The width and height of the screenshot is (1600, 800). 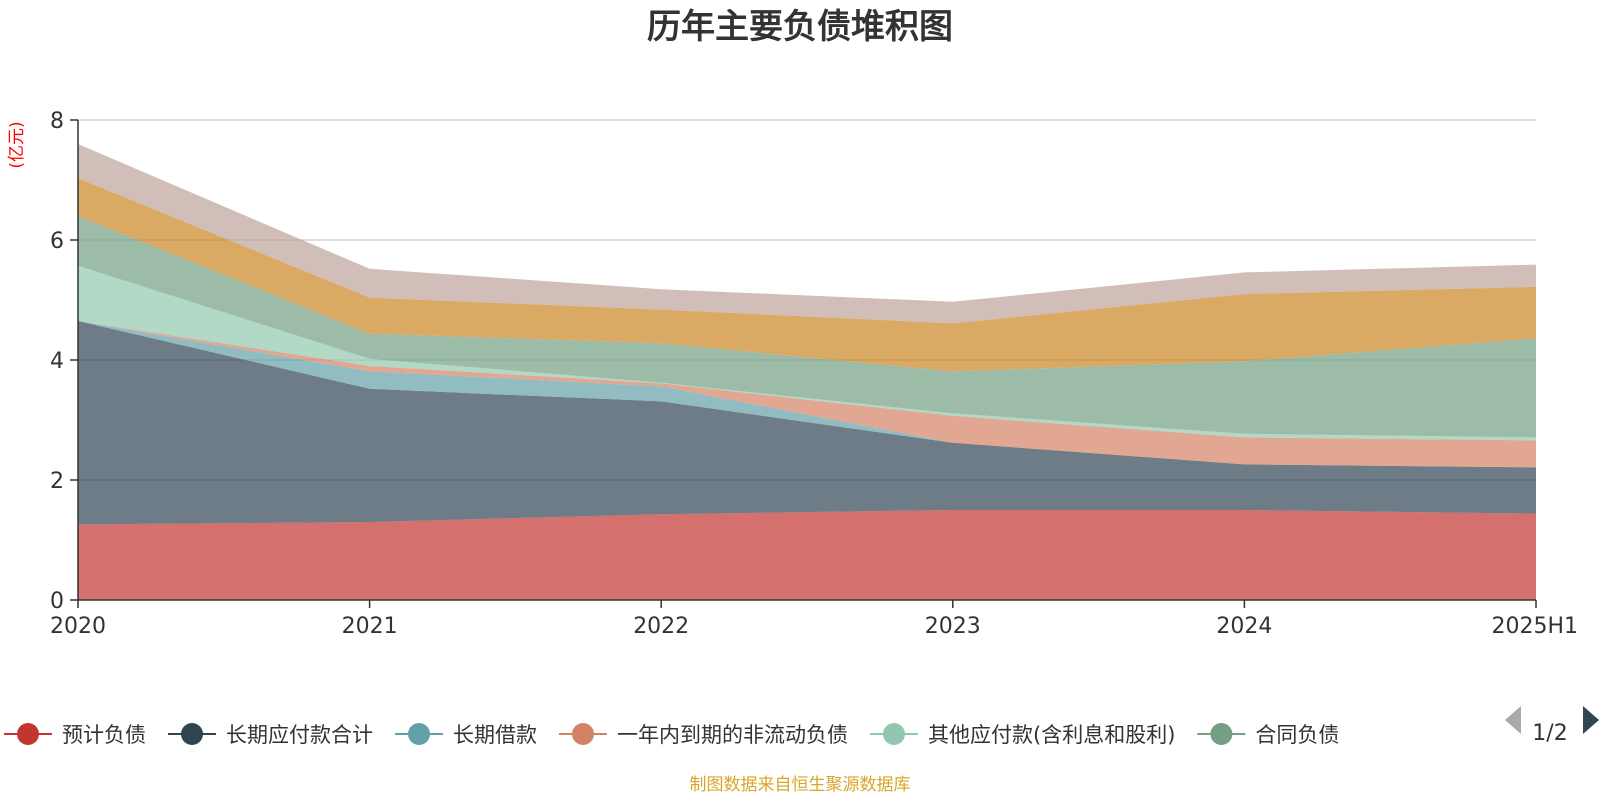 I want to click on legend-item: 合同负债, so click(x=1268, y=735).